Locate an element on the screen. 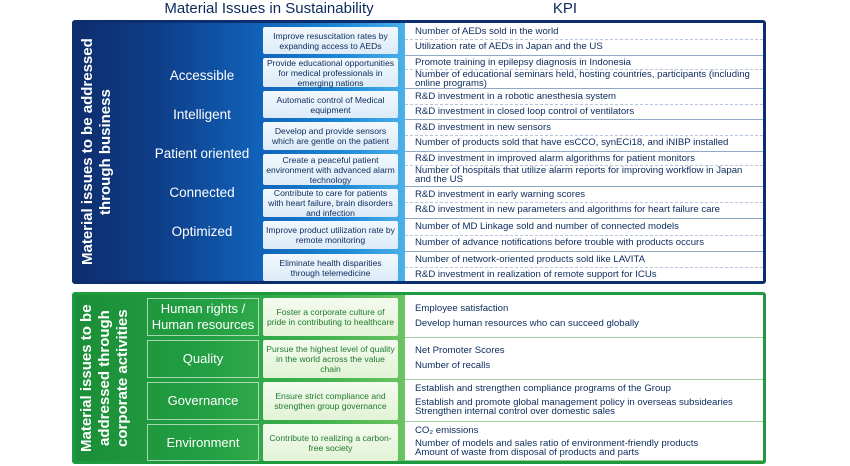  kpi-header: KPI is located at coordinates (565, 8).